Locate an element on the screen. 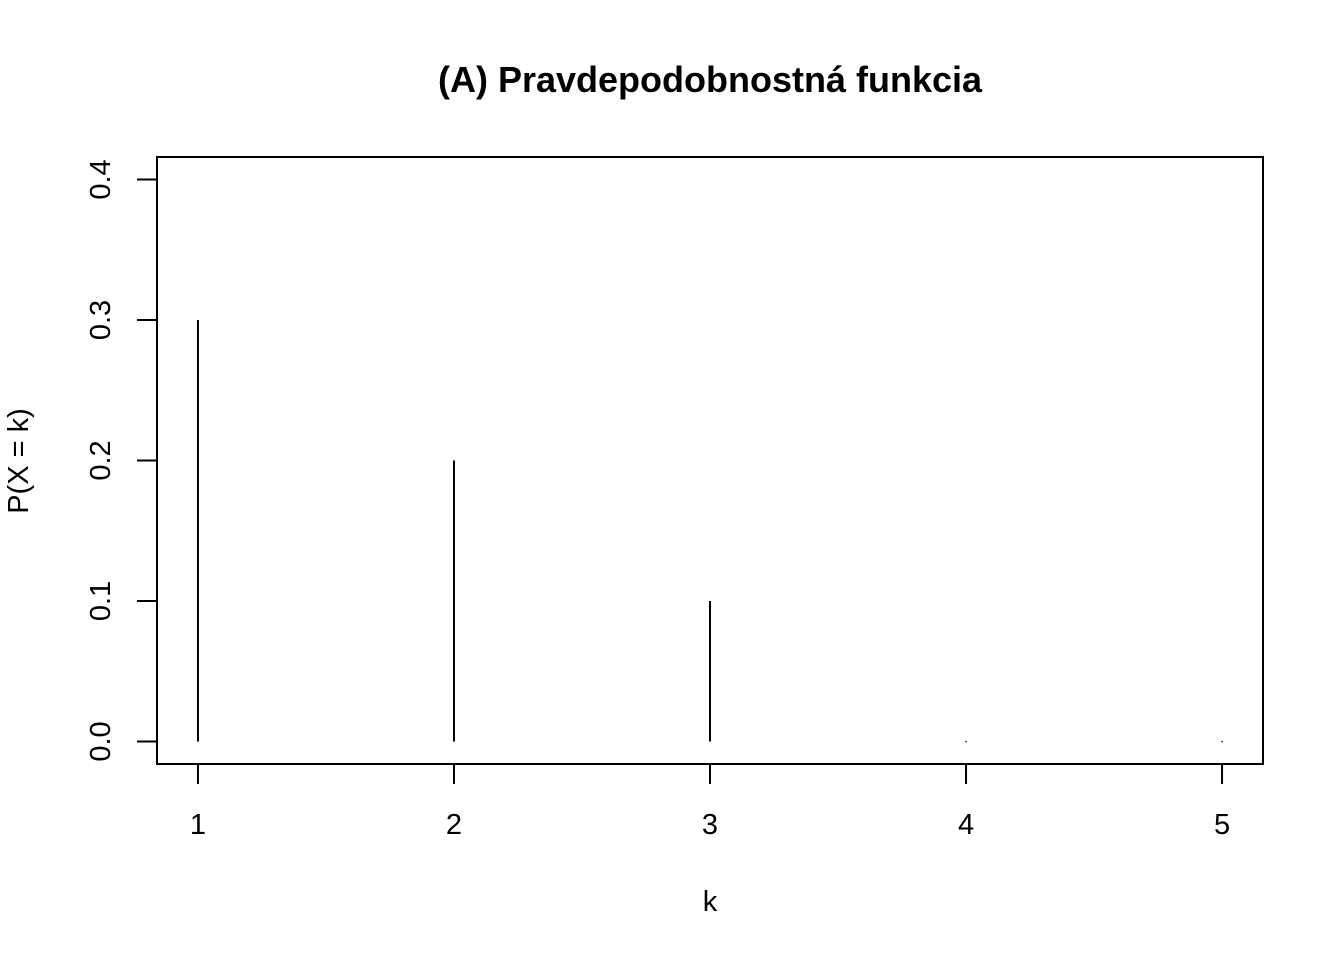  x-tick-label-4: 4 is located at coordinates (966, 825).